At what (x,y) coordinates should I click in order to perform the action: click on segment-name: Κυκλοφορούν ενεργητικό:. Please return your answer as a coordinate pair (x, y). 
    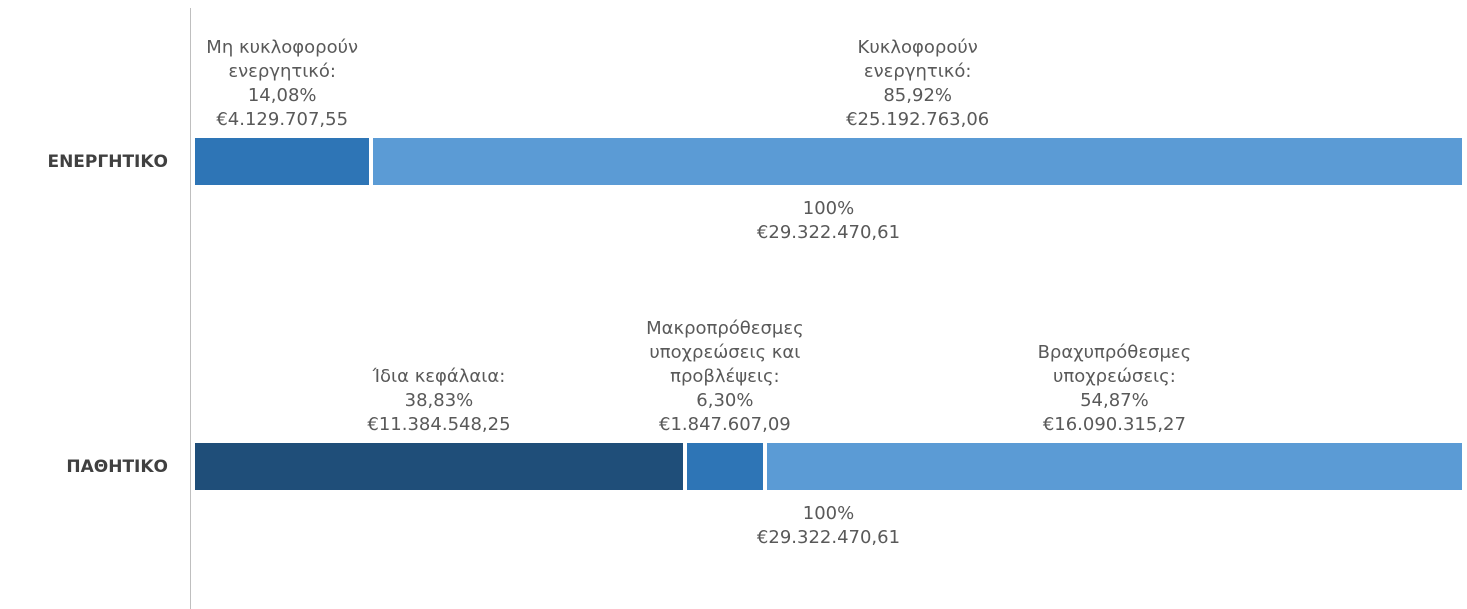
    Looking at the image, I should click on (917, 59).